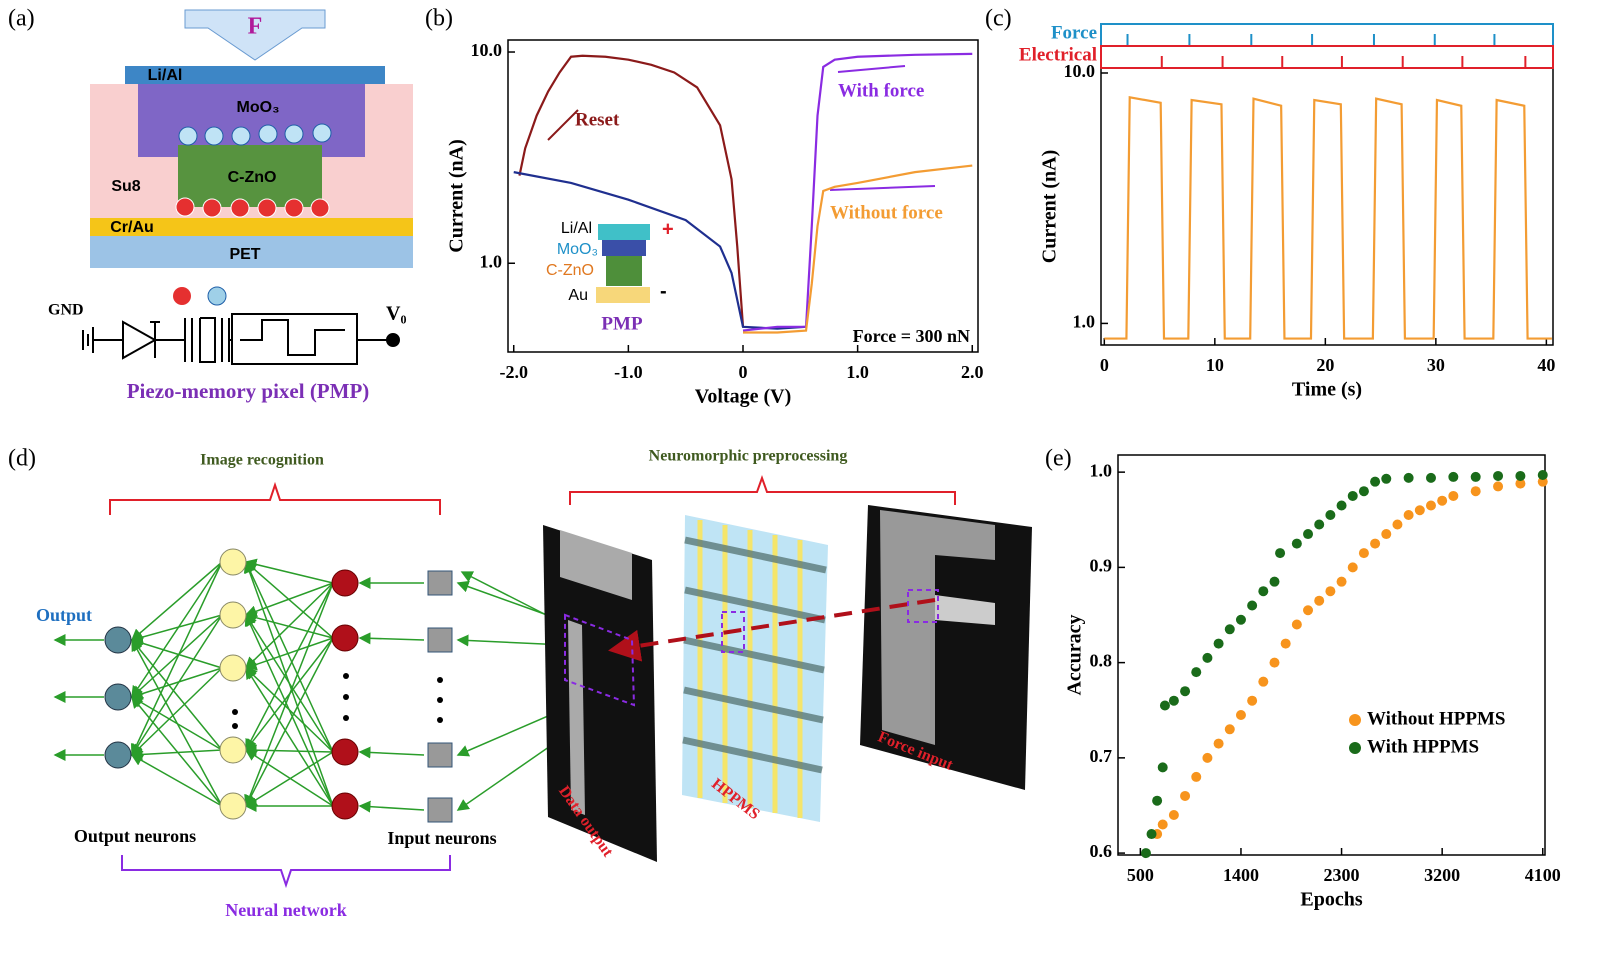  Describe the element at coordinates (1546, 365) in the screenshot. I see `x-tick-label: 40` at that location.